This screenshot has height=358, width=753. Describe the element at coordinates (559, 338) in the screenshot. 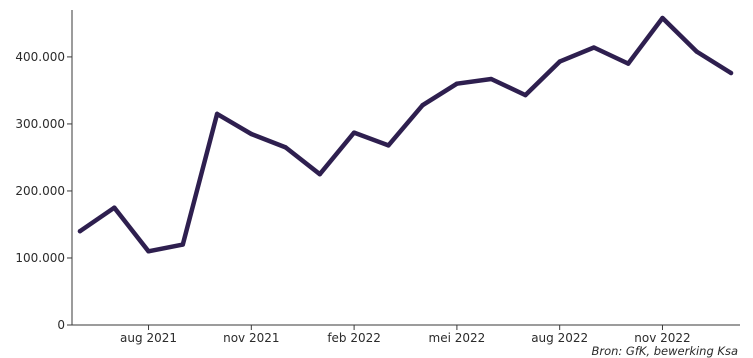

I see `x-tick-label: aug 2022` at that location.